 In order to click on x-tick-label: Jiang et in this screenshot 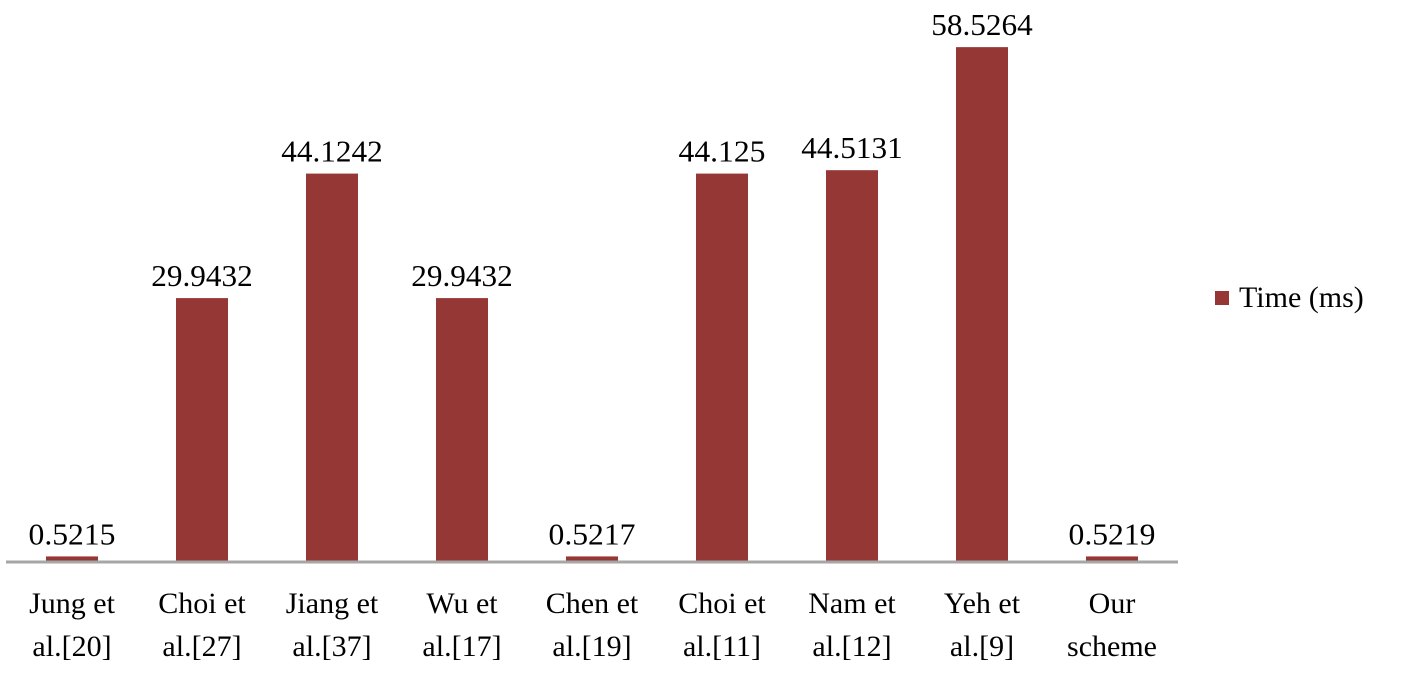, I will do `click(332, 603)`.